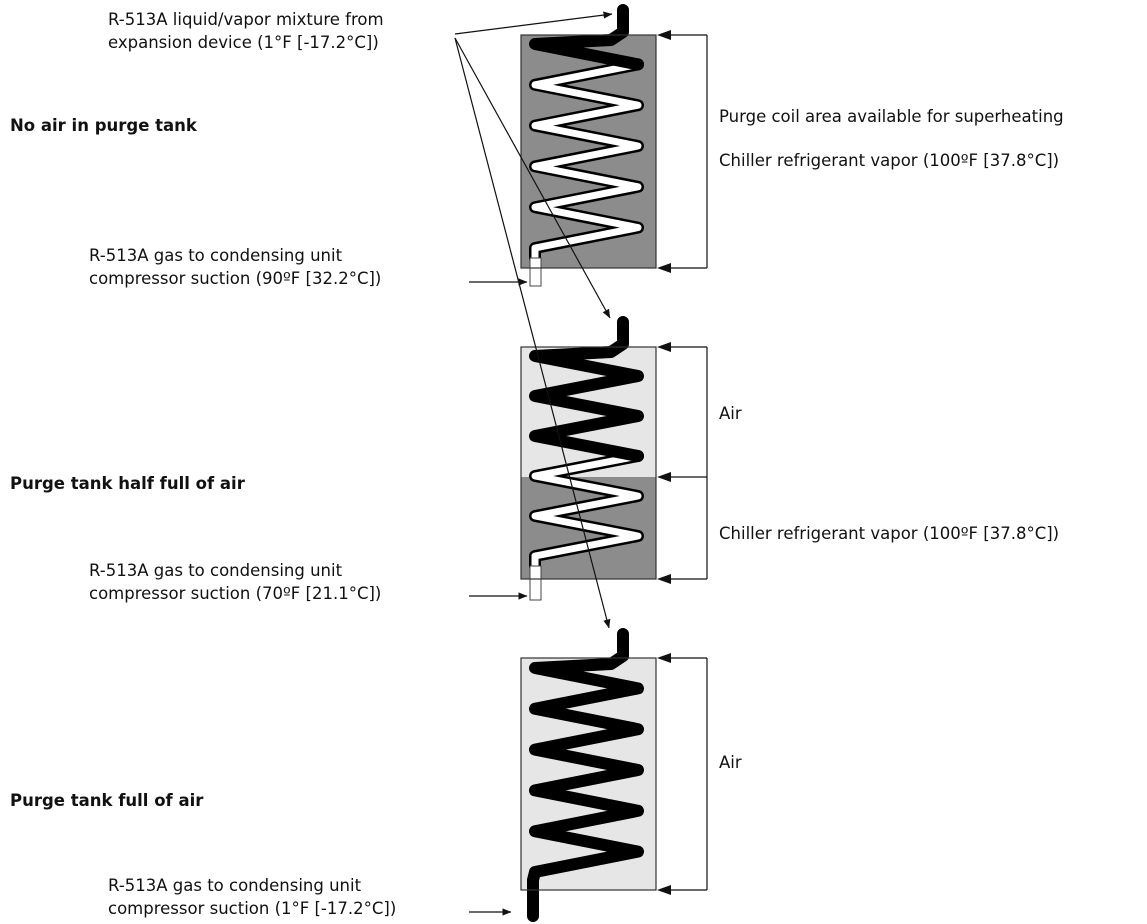  I want to click on outlet-label-1-line1: R-513A gas to condensing unit, so click(216, 255).